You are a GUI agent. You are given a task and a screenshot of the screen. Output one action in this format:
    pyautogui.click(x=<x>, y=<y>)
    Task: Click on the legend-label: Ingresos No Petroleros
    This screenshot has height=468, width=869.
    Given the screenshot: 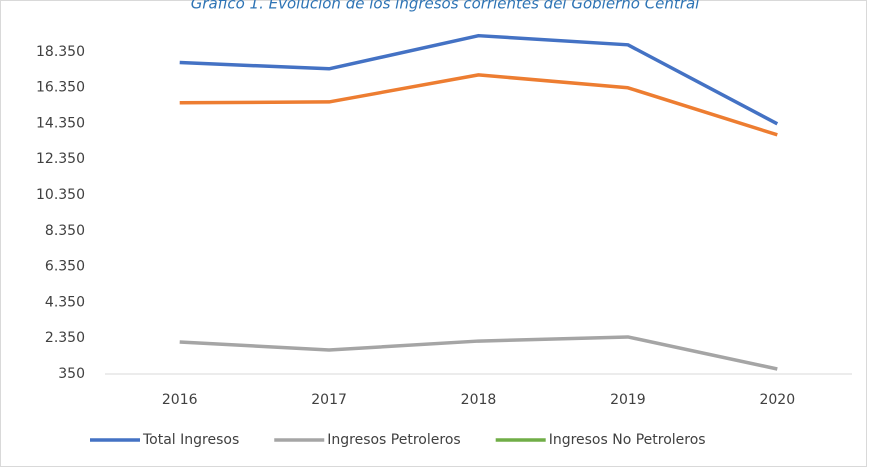 What is the action you would take?
    pyautogui.click(x=627, y=440)
    